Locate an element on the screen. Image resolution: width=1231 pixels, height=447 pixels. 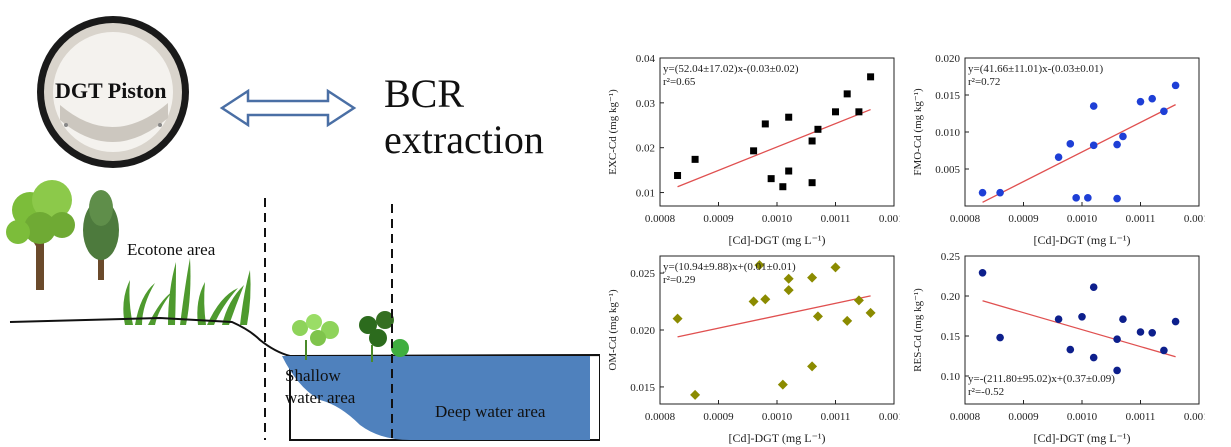
r-squared-label: r²=0.72 is located at coordinates (984, 82).